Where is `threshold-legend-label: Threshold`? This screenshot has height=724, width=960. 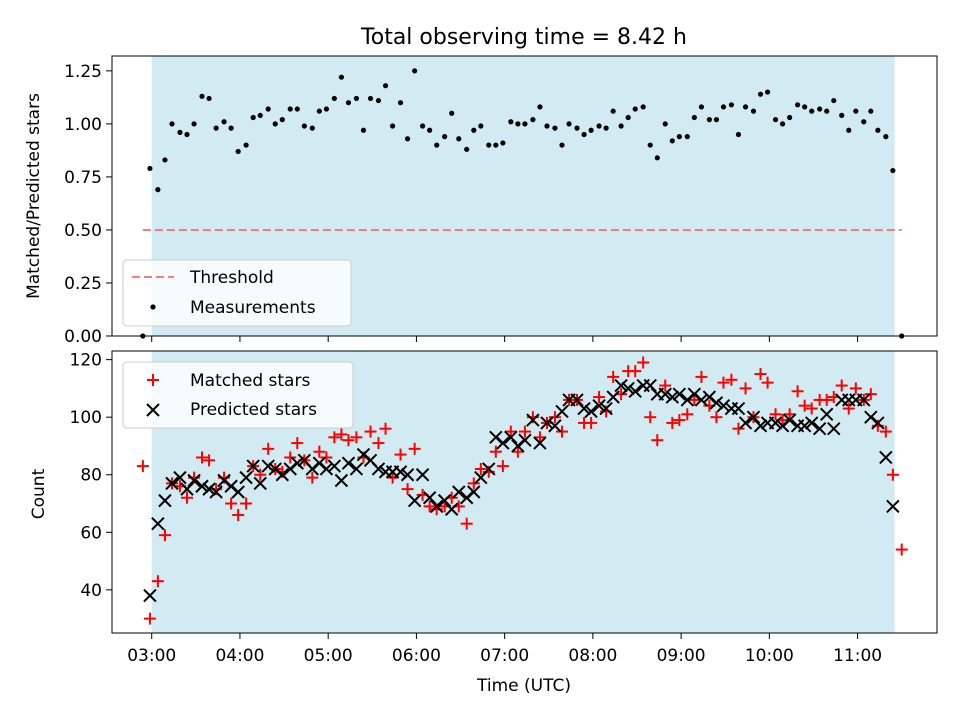
threshold-legend-label: Threshold is located at coordinates (231, 278).